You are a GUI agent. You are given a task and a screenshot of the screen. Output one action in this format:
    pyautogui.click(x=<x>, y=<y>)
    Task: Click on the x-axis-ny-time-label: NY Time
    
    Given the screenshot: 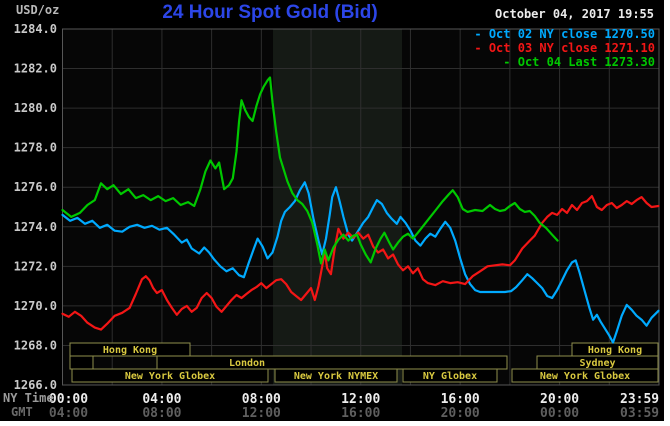 What is the action you would take?
    pyautogui.click(x=28, y=398)
    